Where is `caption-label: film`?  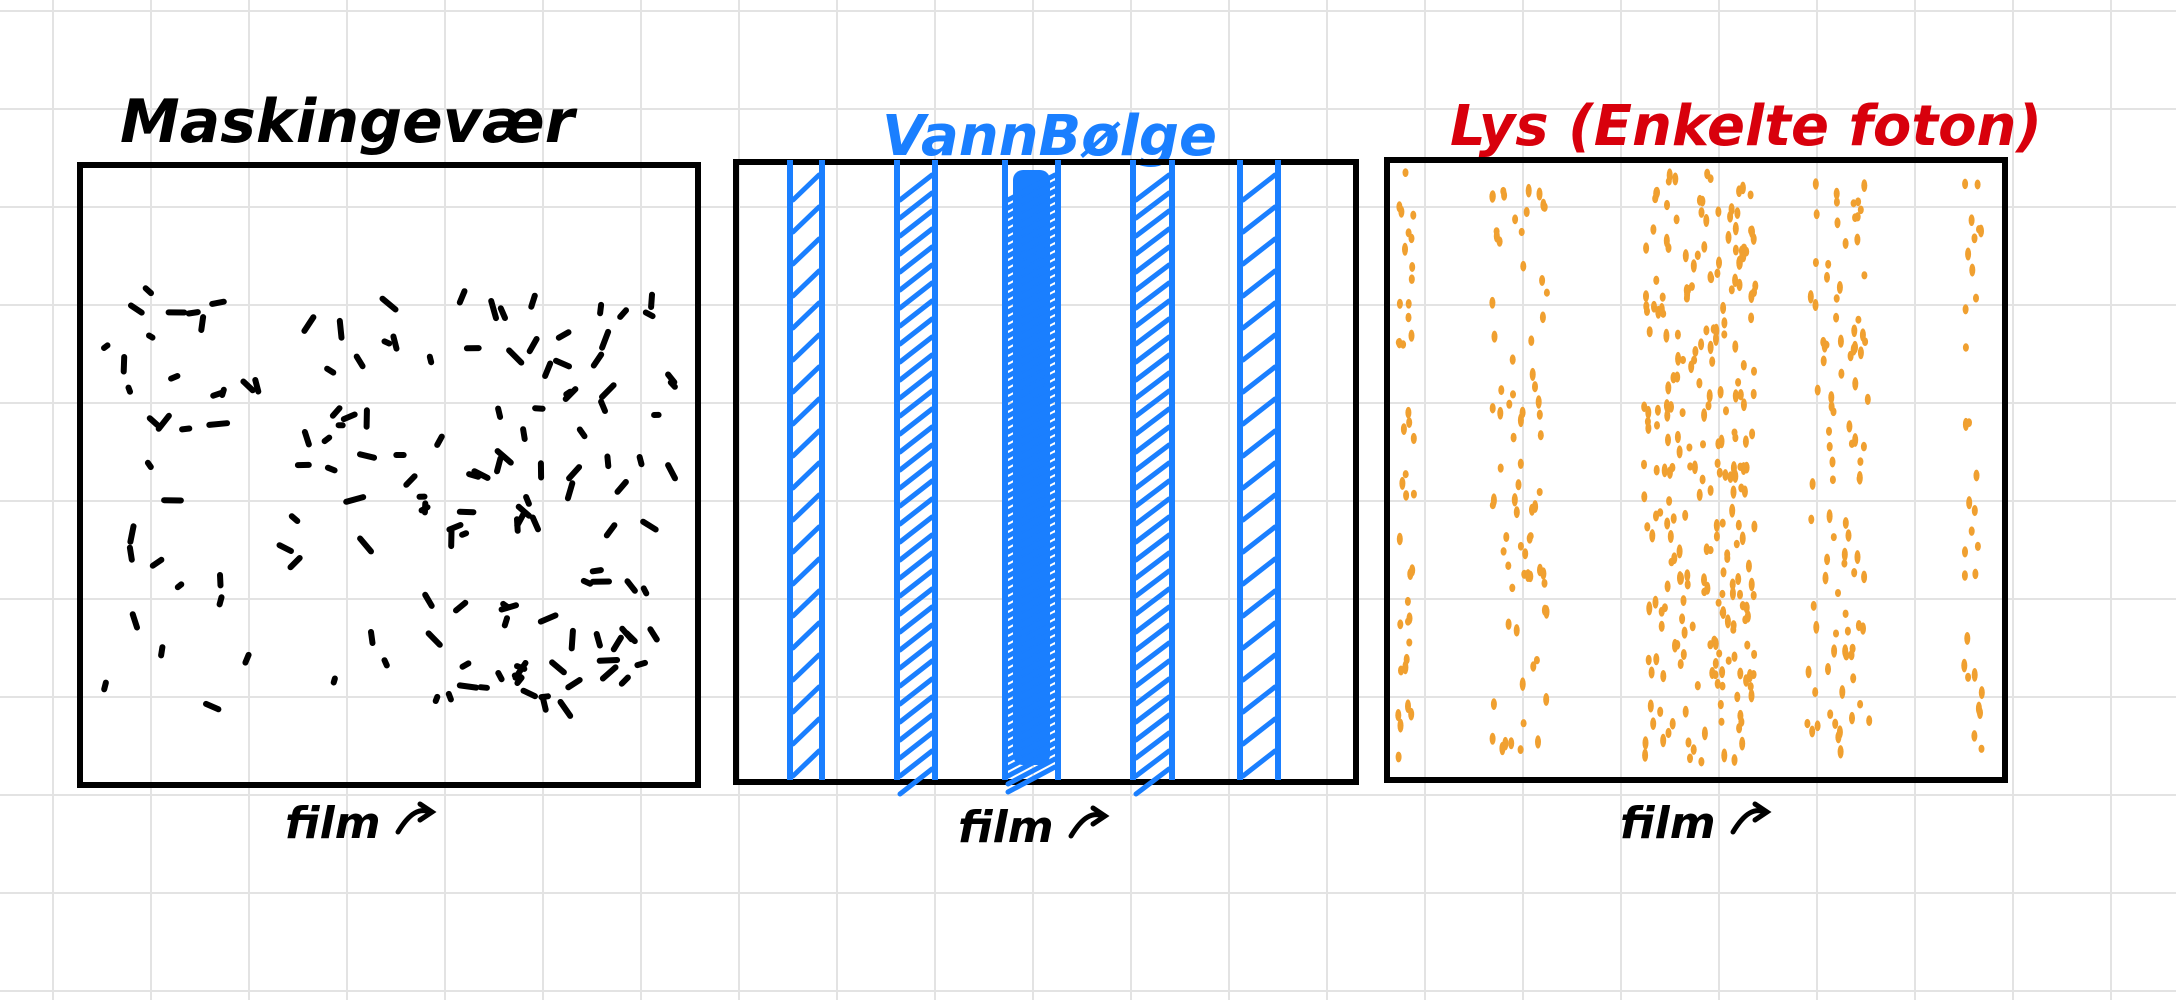 caption-label: film is located at coordinates (1668, 823).